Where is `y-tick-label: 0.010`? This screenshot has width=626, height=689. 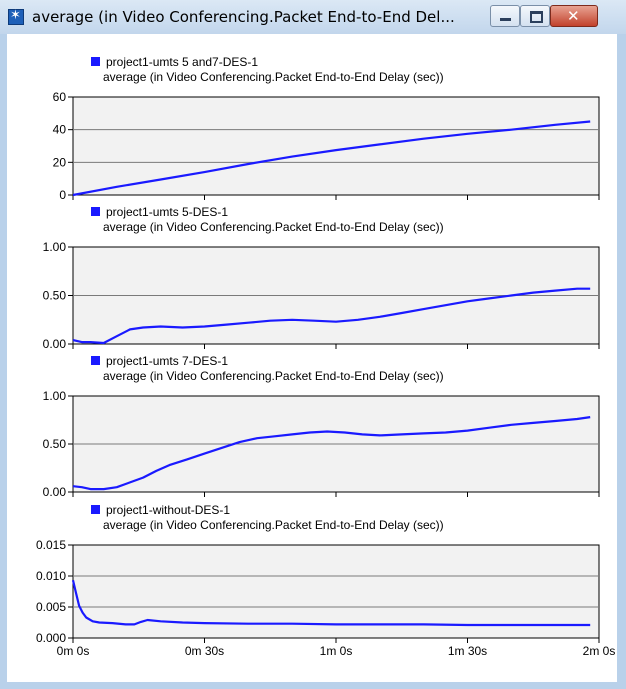
y-tick-label: 0.010 is located at coordinates (51, 576).